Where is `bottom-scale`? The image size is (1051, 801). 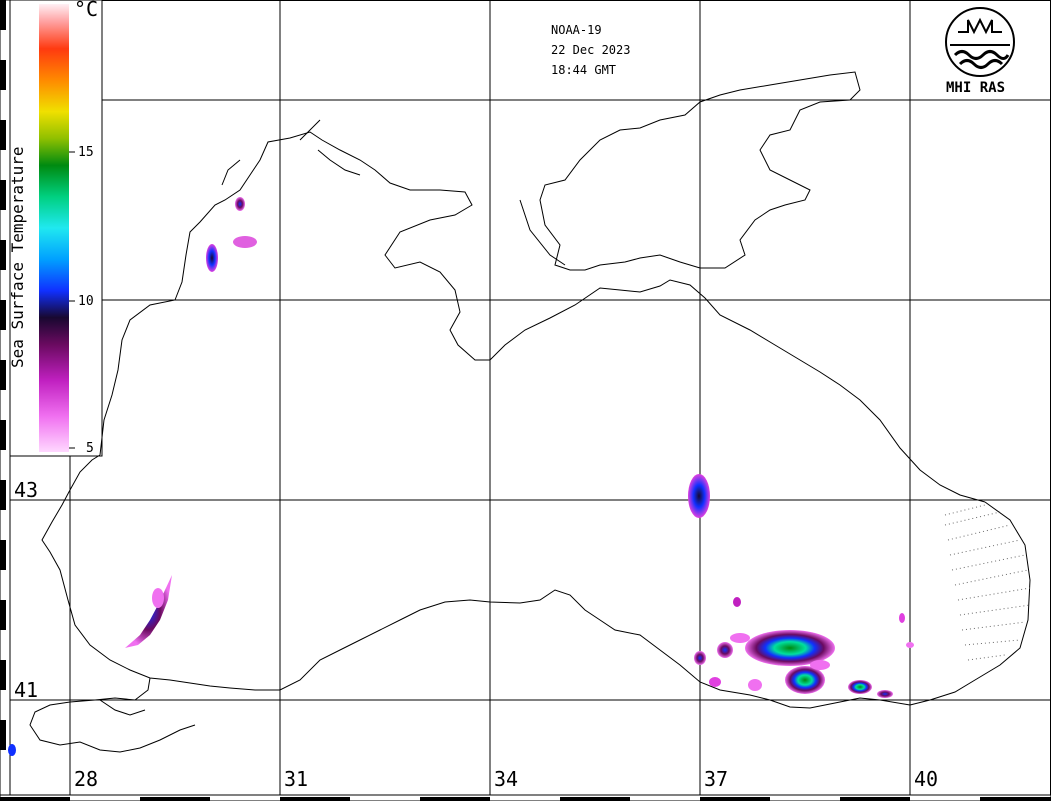 bottom-scale is located at coordinates (525, 797).